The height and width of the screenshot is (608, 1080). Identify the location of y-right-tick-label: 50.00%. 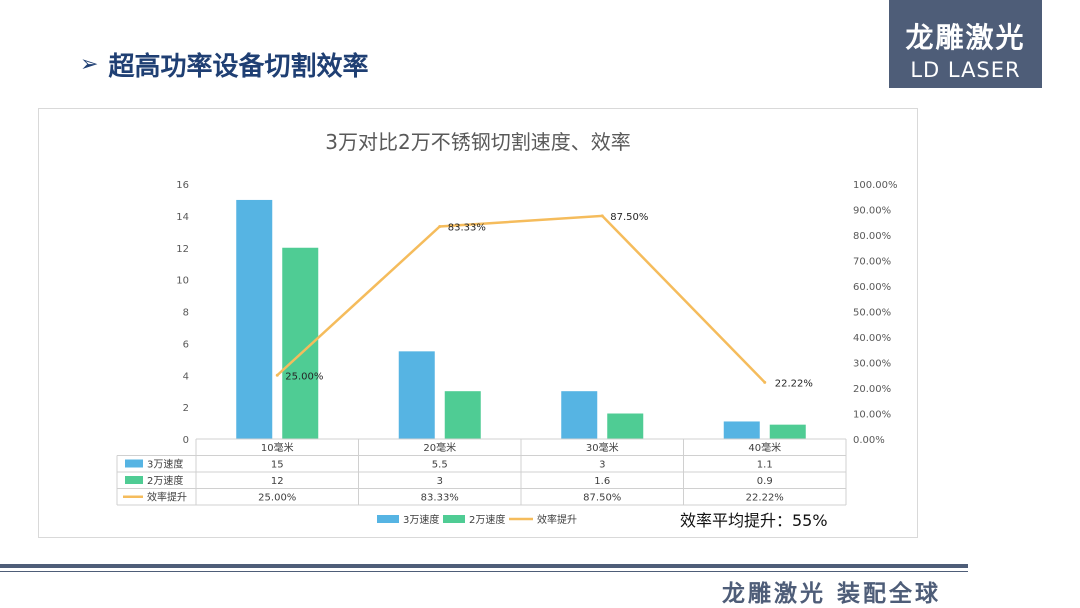
(872, 313).